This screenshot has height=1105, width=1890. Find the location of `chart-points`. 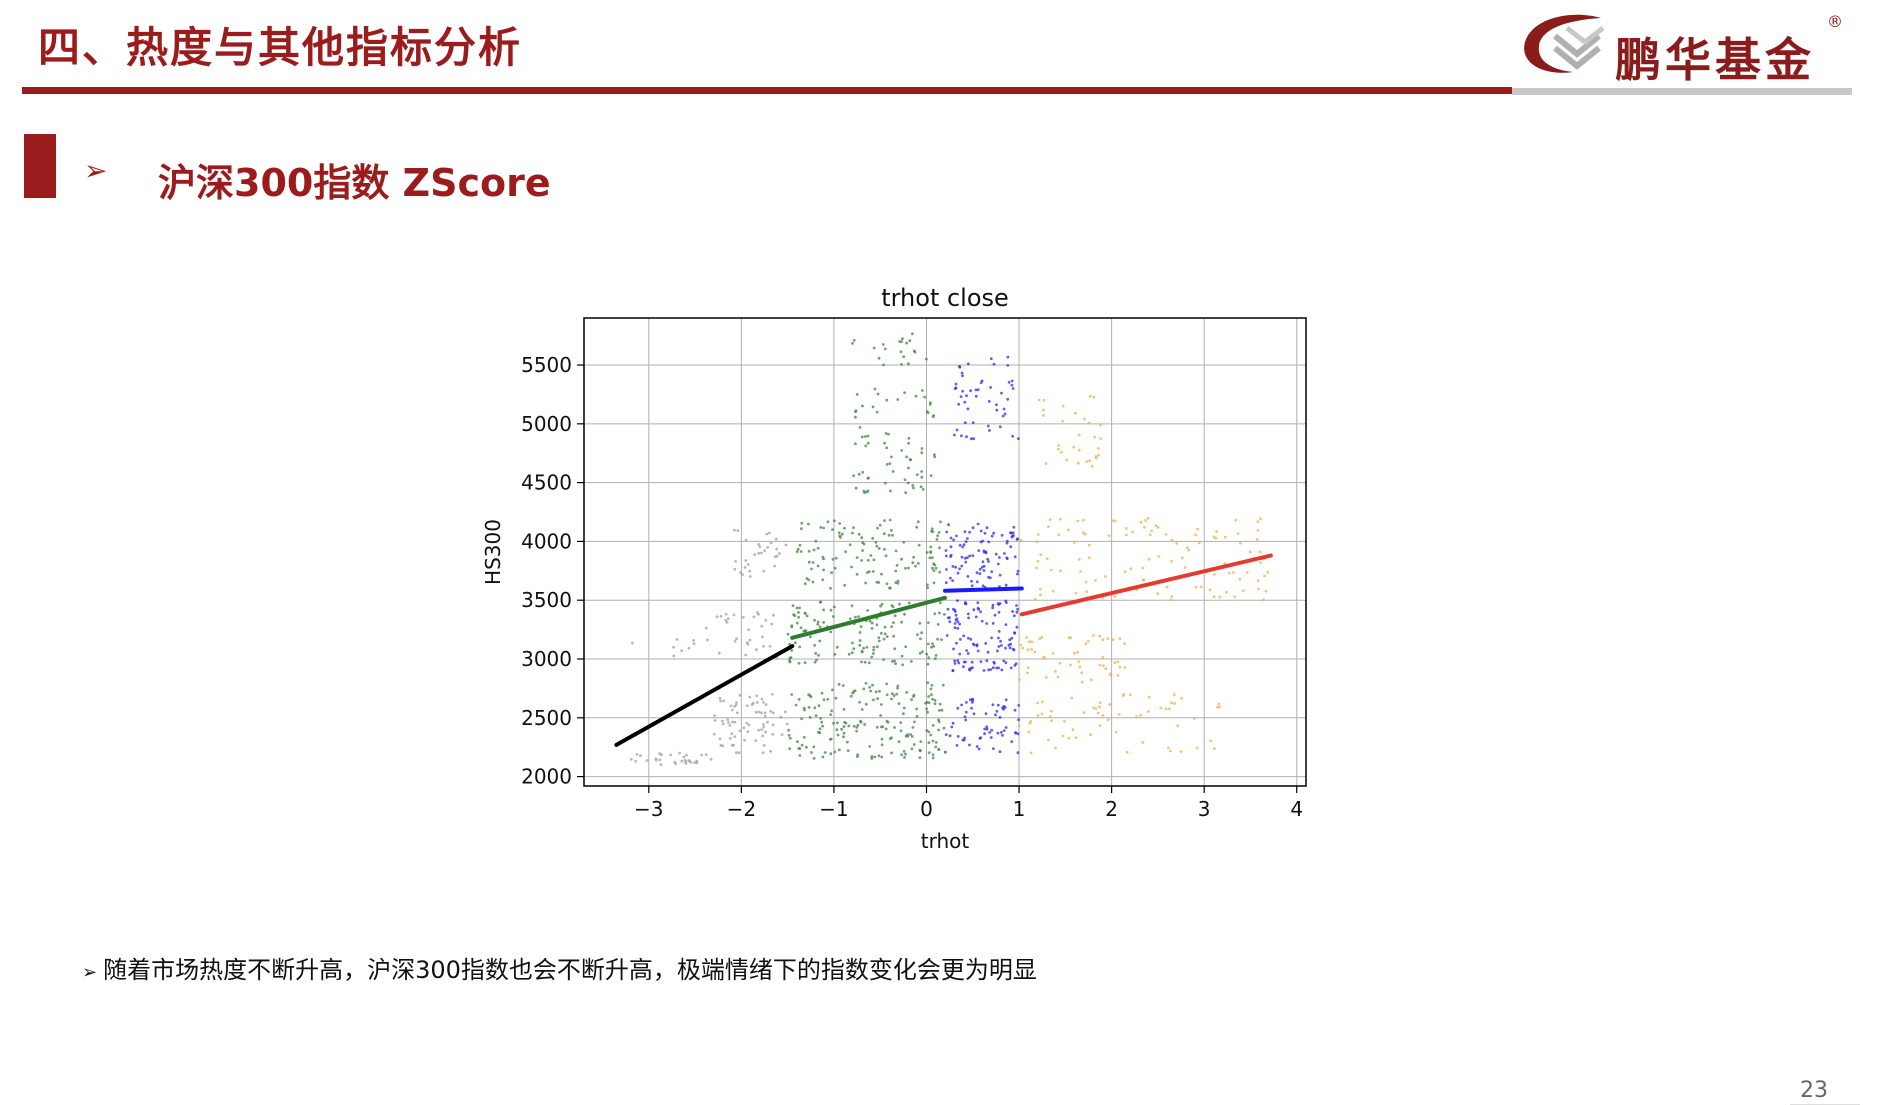

chart-points is located at coordinates (949, 549).